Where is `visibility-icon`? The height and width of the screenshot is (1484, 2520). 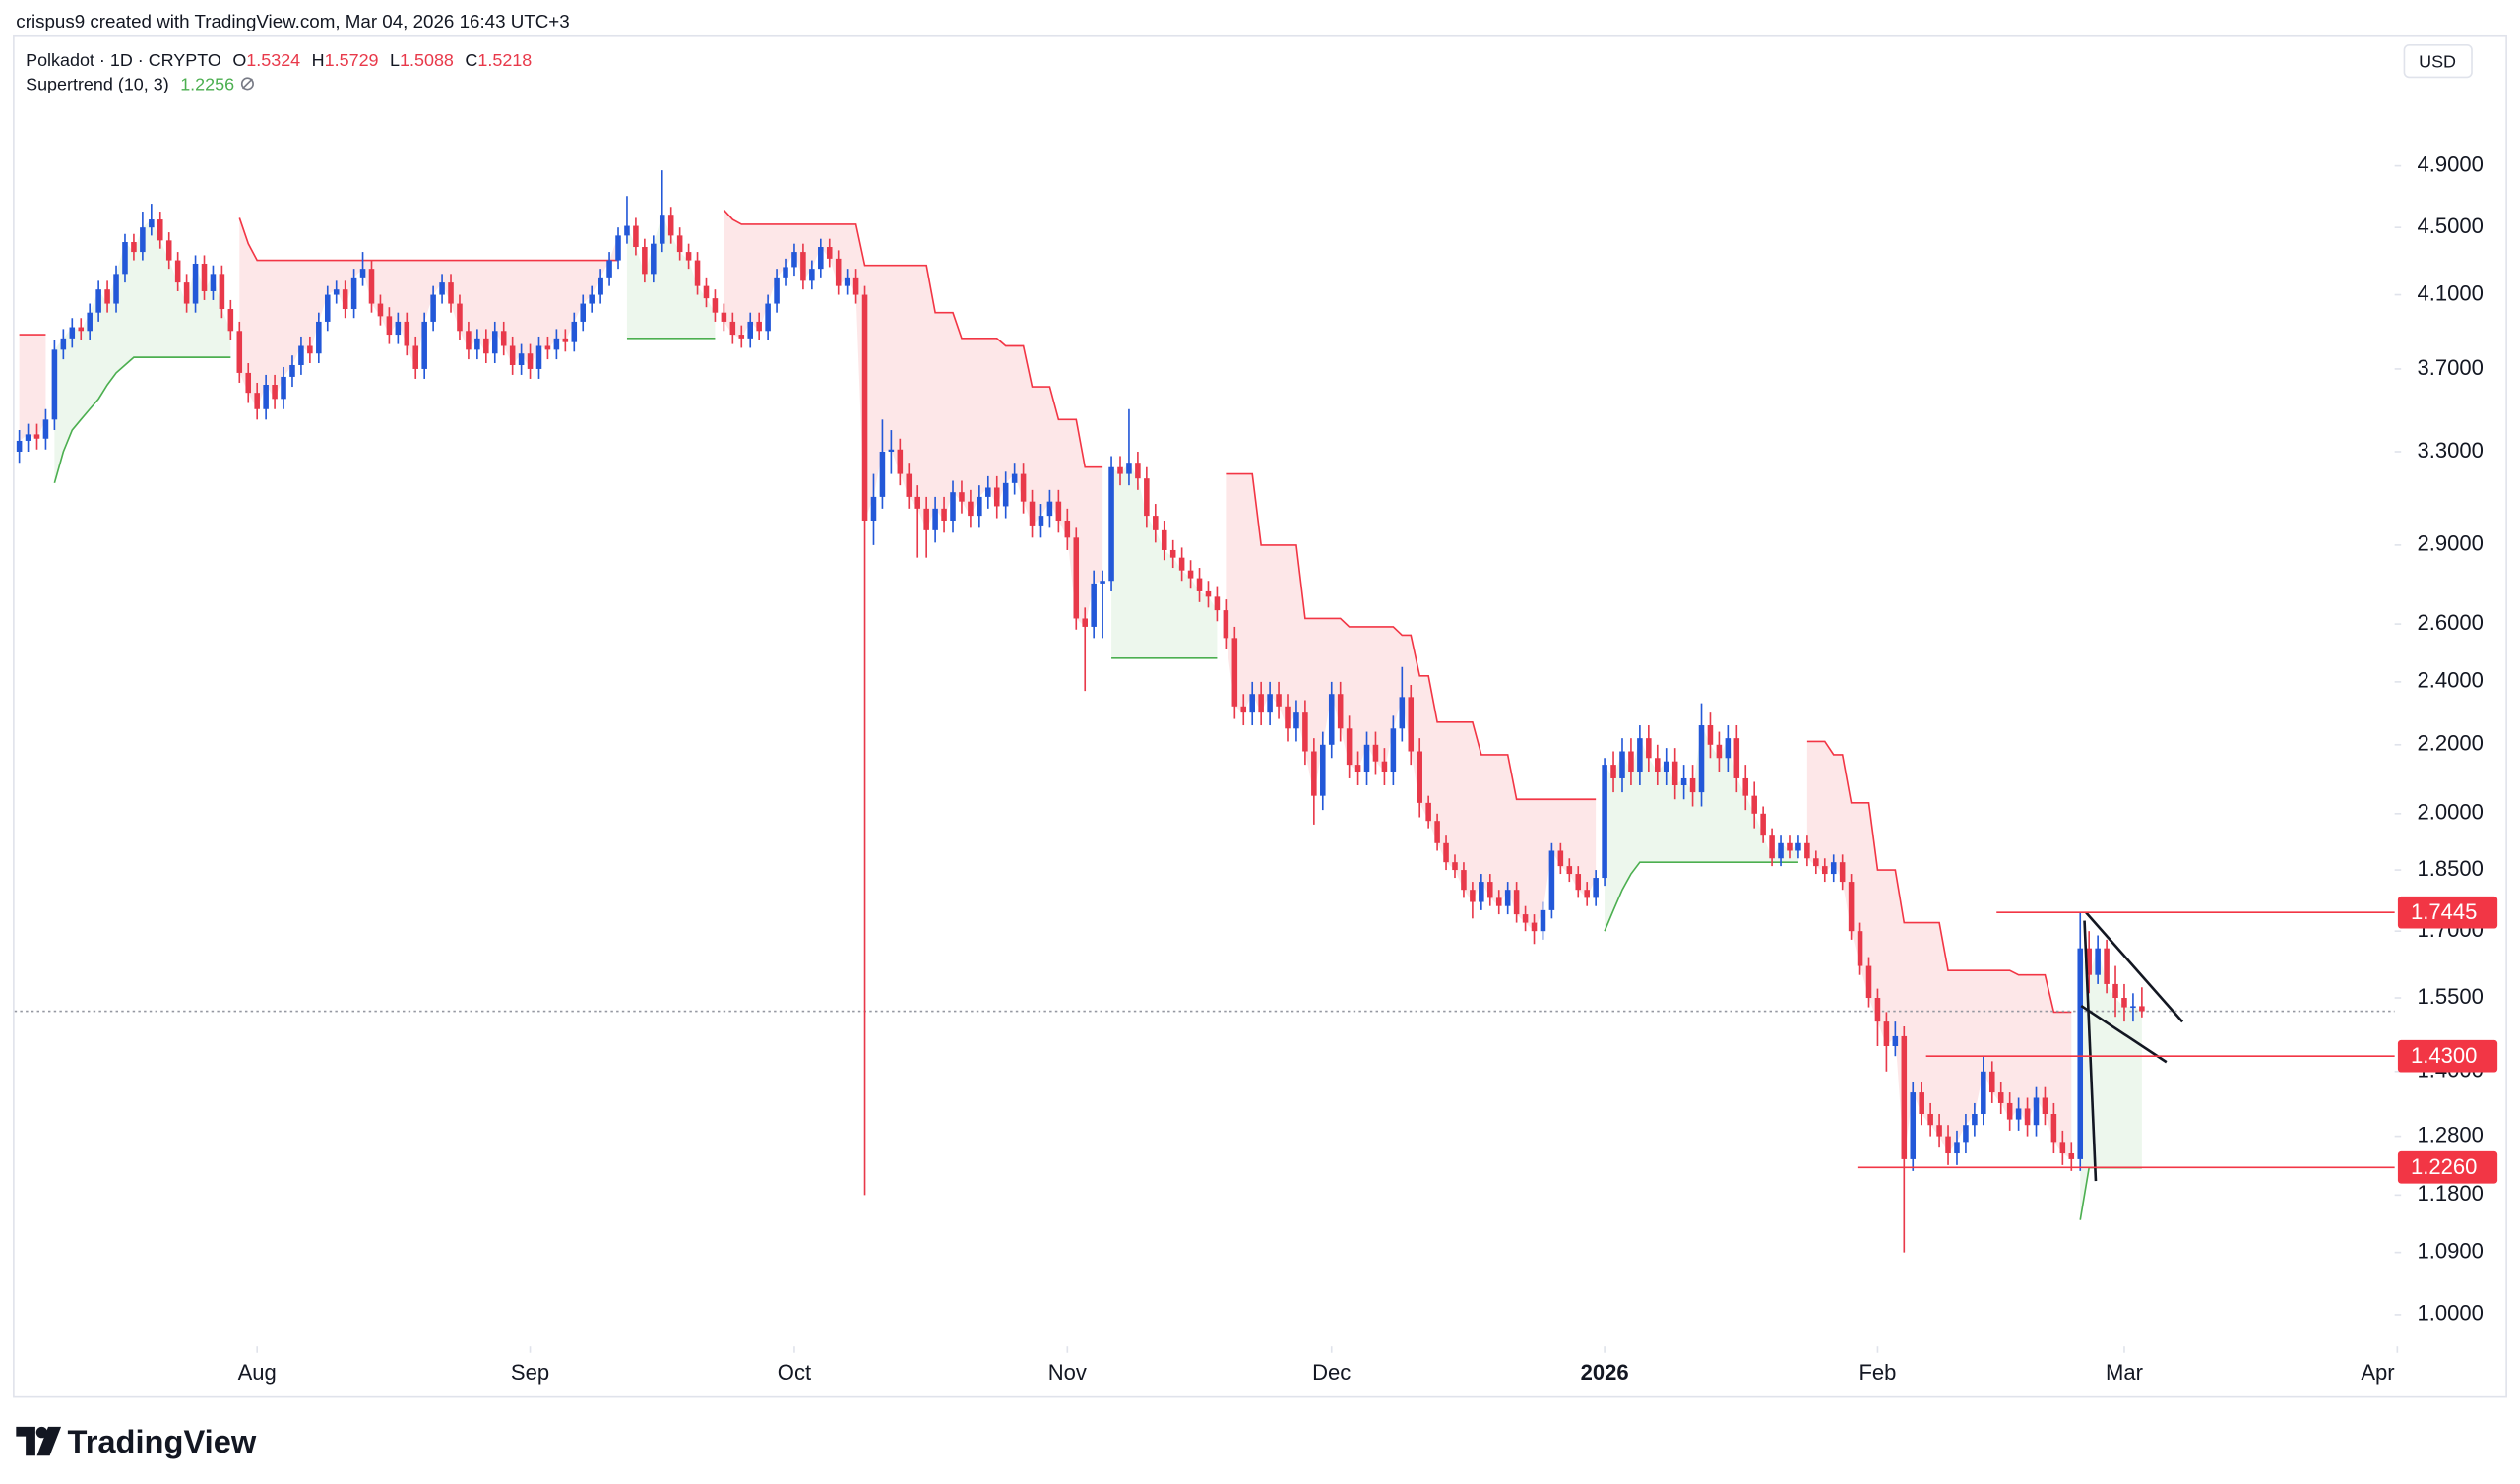 visibility-icon is located at coordinates (247, 84).